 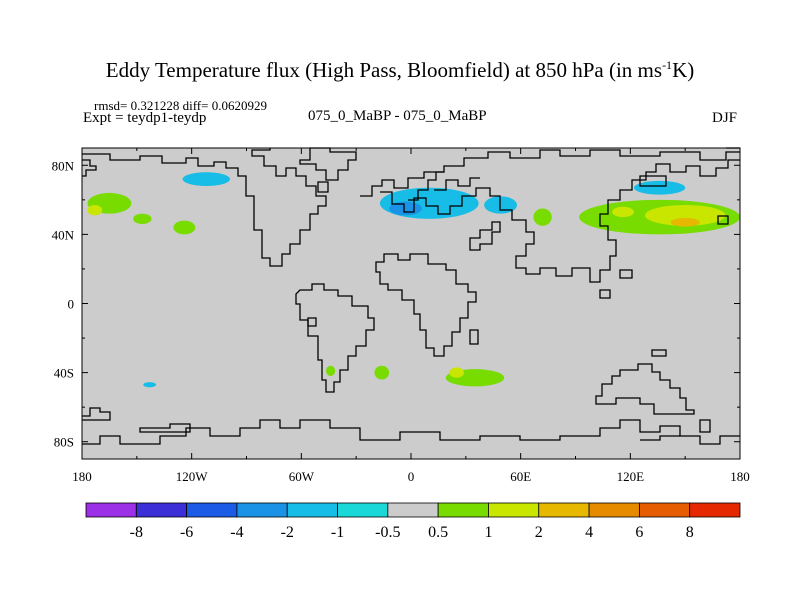 What do you see at coordinates (145, 118) in the screenshot?
I see `expt-label: Expt = teydp1-teydp` at bounding box center [145, 118].